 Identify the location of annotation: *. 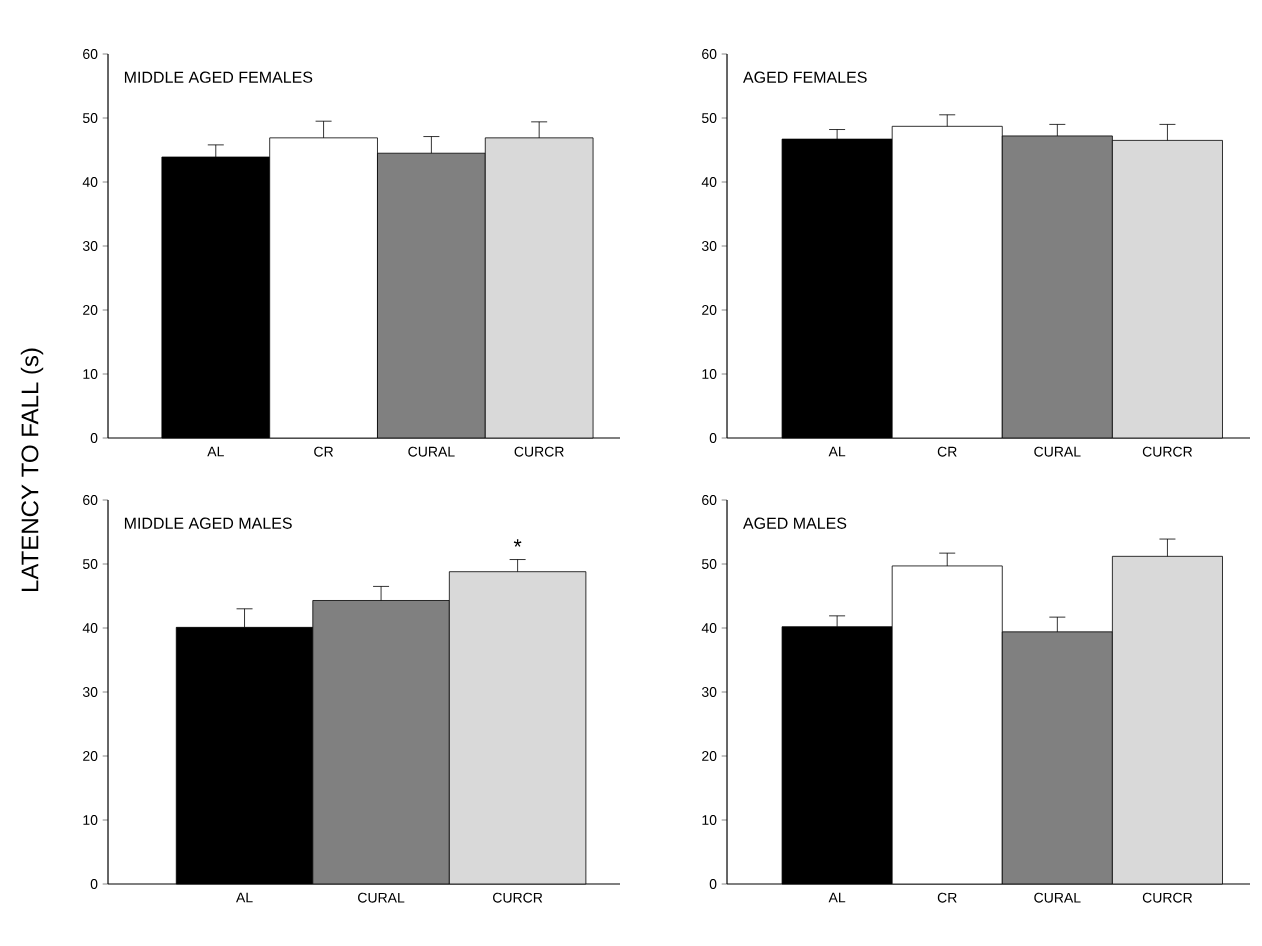
(517, 543).